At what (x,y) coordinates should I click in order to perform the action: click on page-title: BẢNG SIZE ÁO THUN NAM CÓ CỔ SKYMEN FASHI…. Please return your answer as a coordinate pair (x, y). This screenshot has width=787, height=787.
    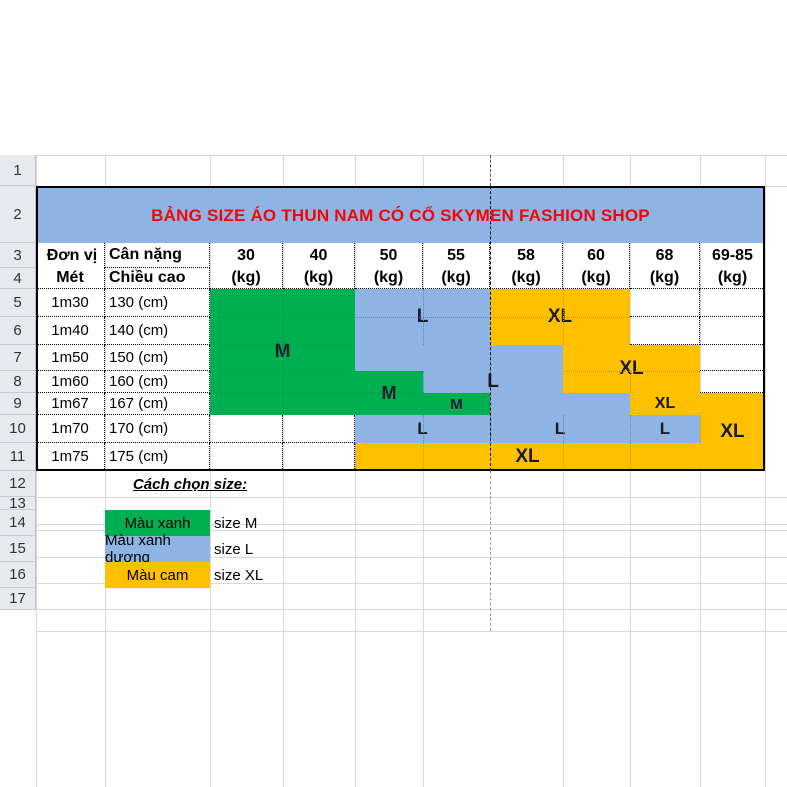
    Looking at the image, I should click on (400, 215).